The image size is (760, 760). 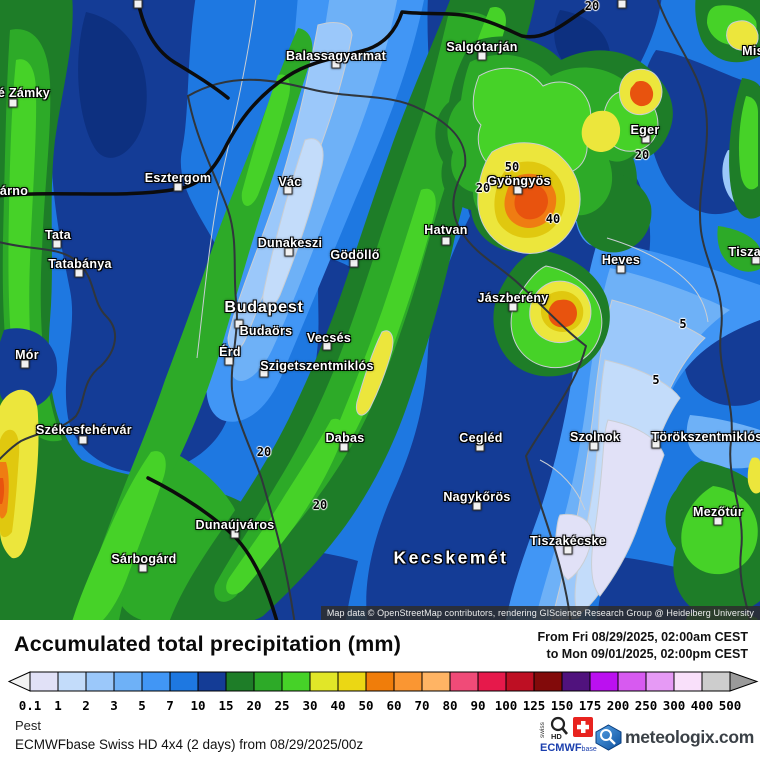 I want to click on scale-tick-label: 125, so click(x=534, y=705).